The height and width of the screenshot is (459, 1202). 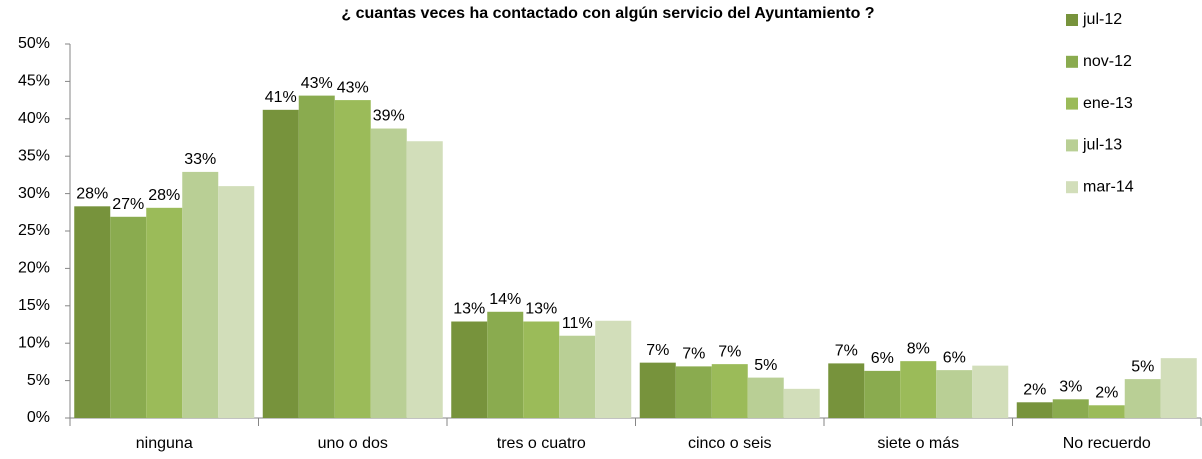 I want to click on y-tick-label: 20%, so click(x=34, y=268).